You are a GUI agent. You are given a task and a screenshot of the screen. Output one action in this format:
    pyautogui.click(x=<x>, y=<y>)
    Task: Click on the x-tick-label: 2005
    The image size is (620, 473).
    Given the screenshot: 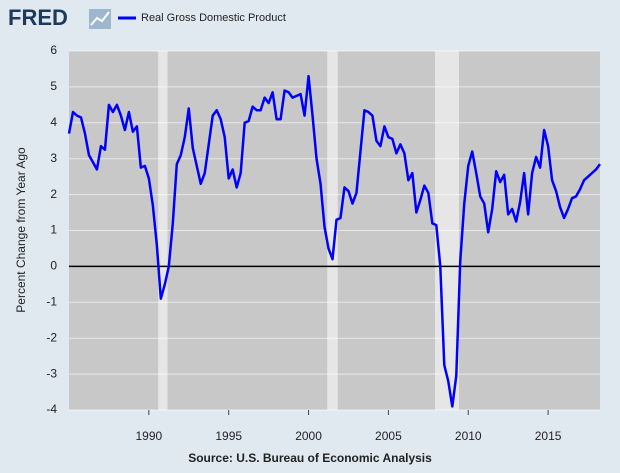 What is the action you would take?
    pyautogui.click(x=388, y=436)
    